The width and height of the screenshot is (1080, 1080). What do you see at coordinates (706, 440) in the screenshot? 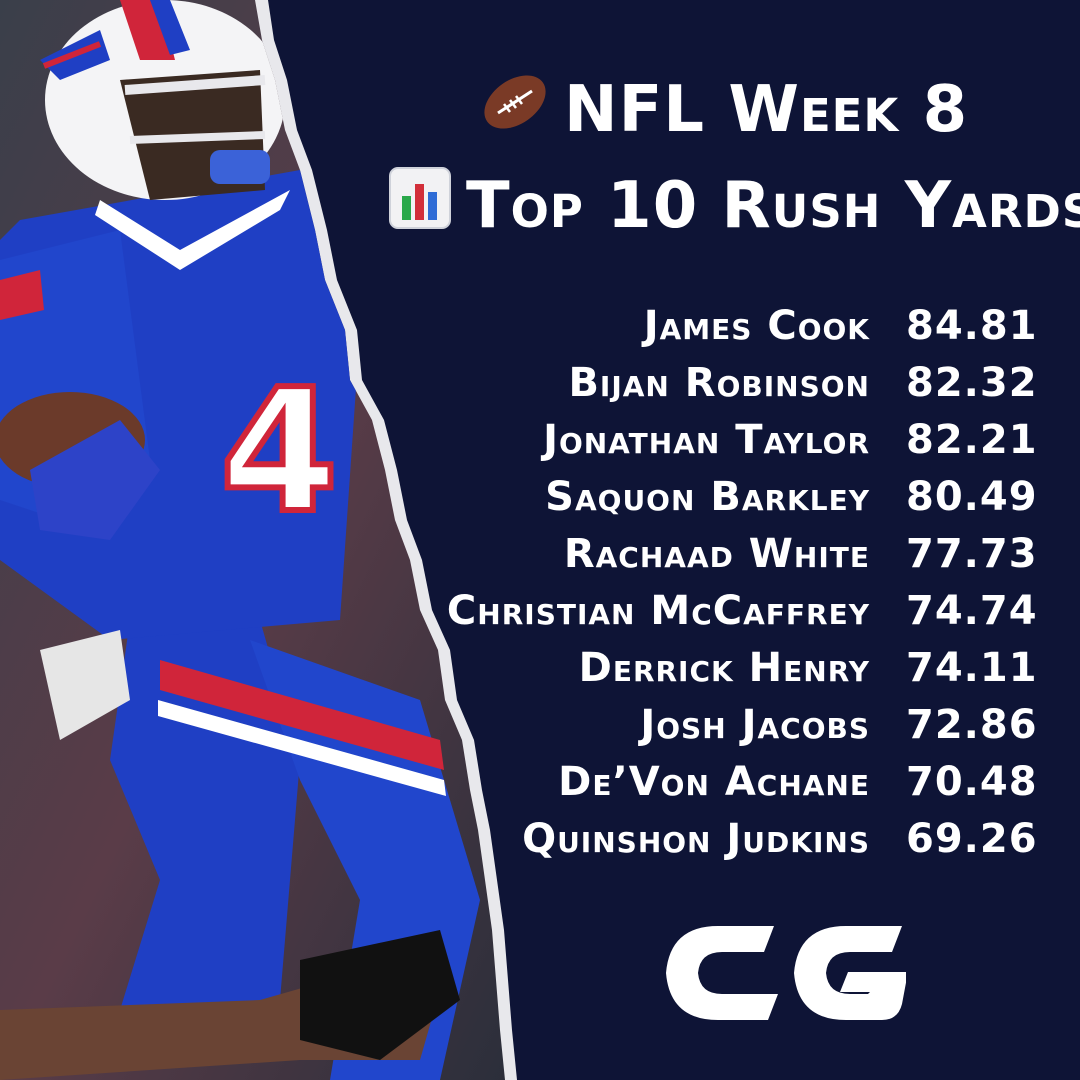
I see `player-name: Jonathan Taylor` at bounding box center [706, 440].